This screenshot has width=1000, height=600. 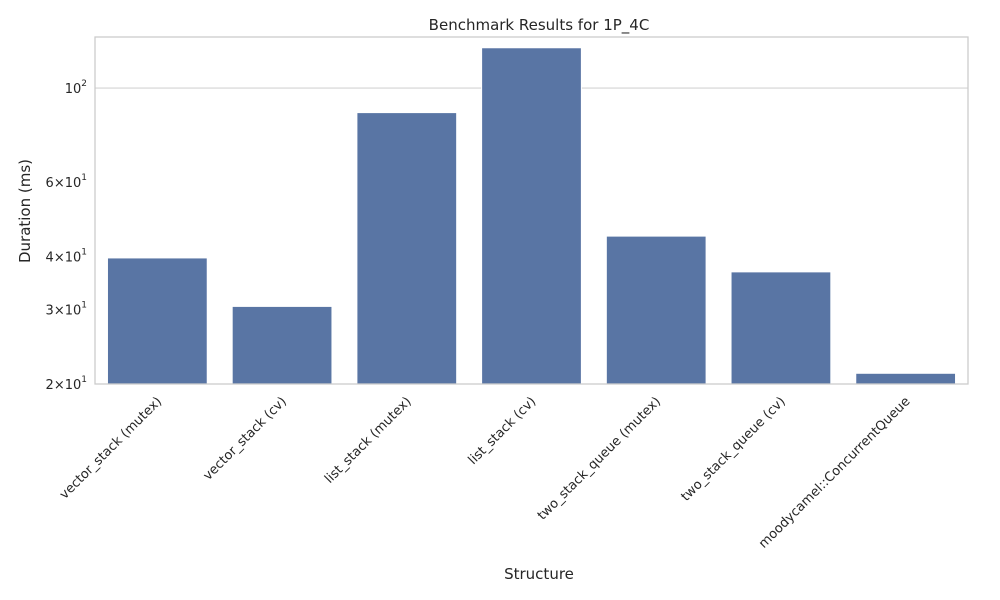 I want to click on x-tick-label: two_stack_queue (cv), so click(x=733, y=449).